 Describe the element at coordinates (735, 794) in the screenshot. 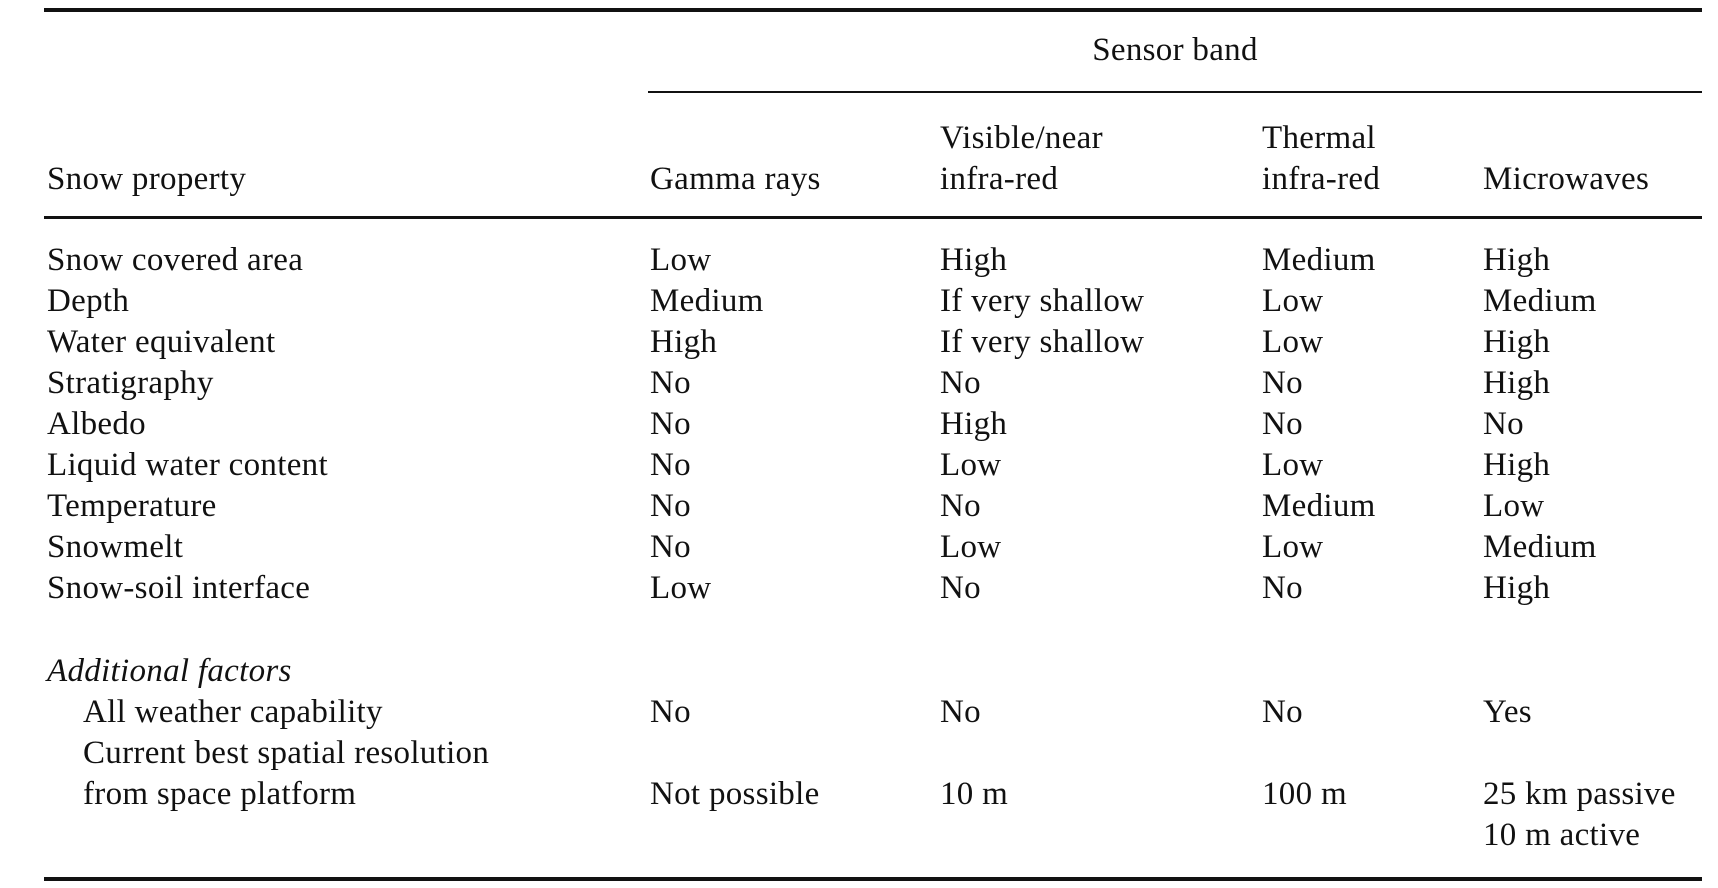

I see `additional-row-cell: Not possible` at that location.